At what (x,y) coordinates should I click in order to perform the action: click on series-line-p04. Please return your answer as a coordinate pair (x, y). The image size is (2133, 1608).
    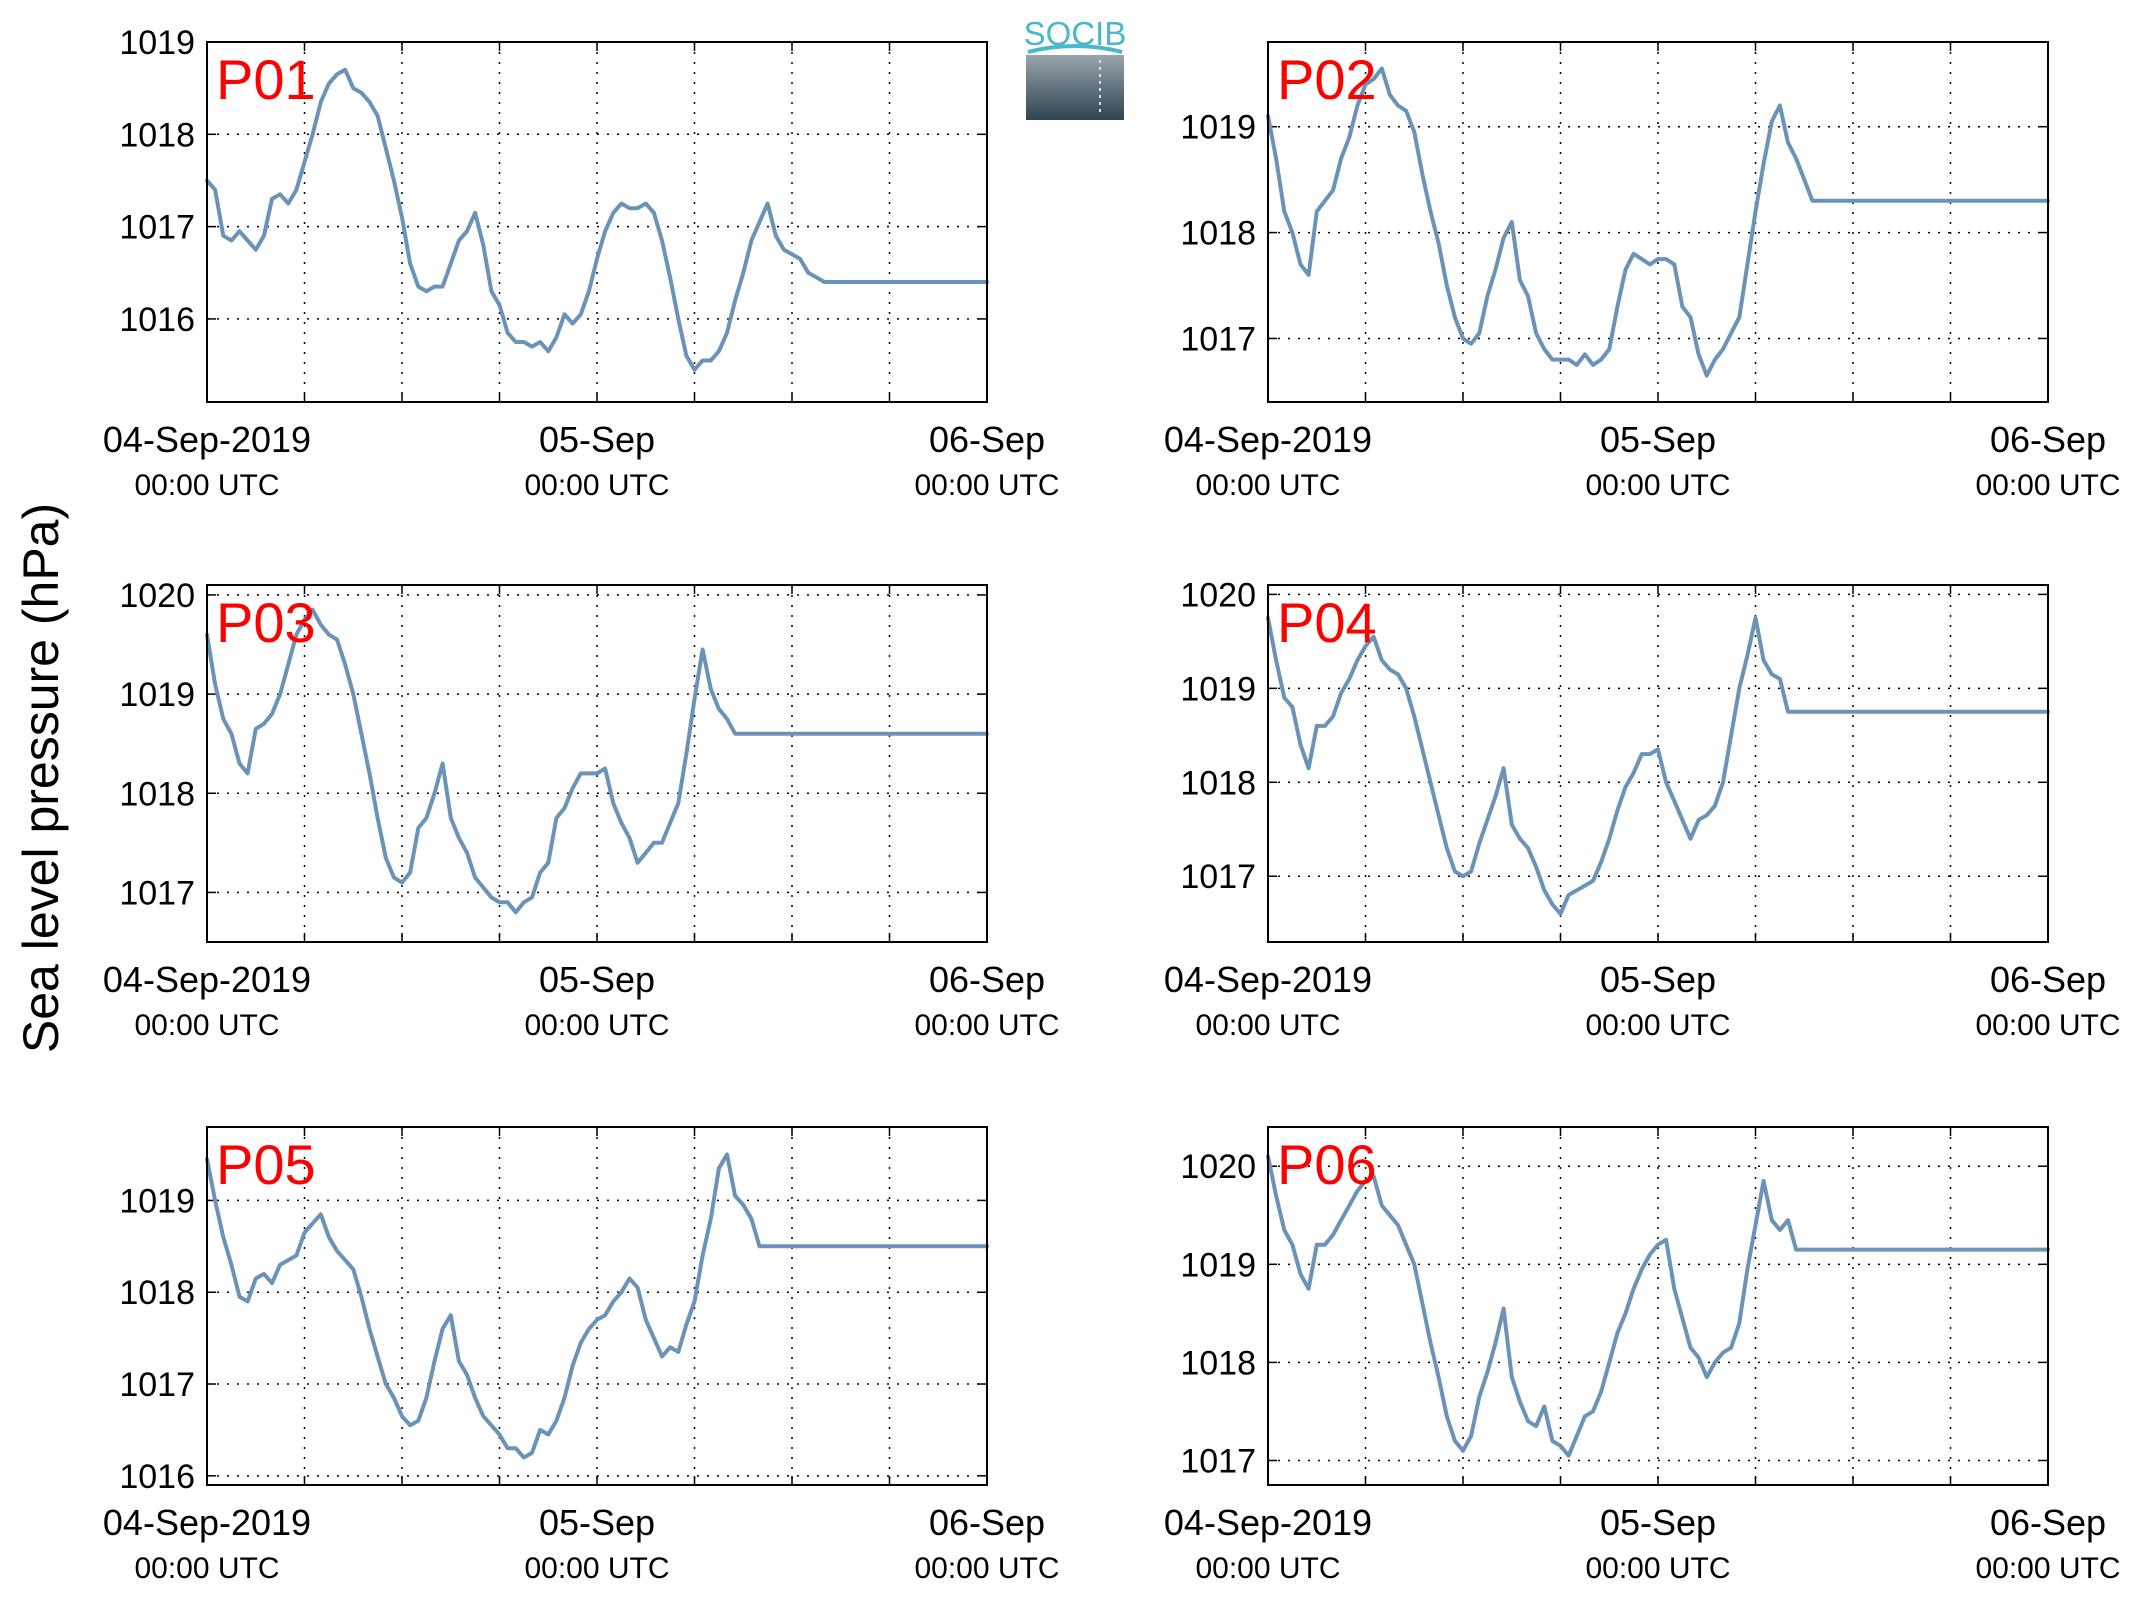
    Looking at the image, I should click on (1658, 765).